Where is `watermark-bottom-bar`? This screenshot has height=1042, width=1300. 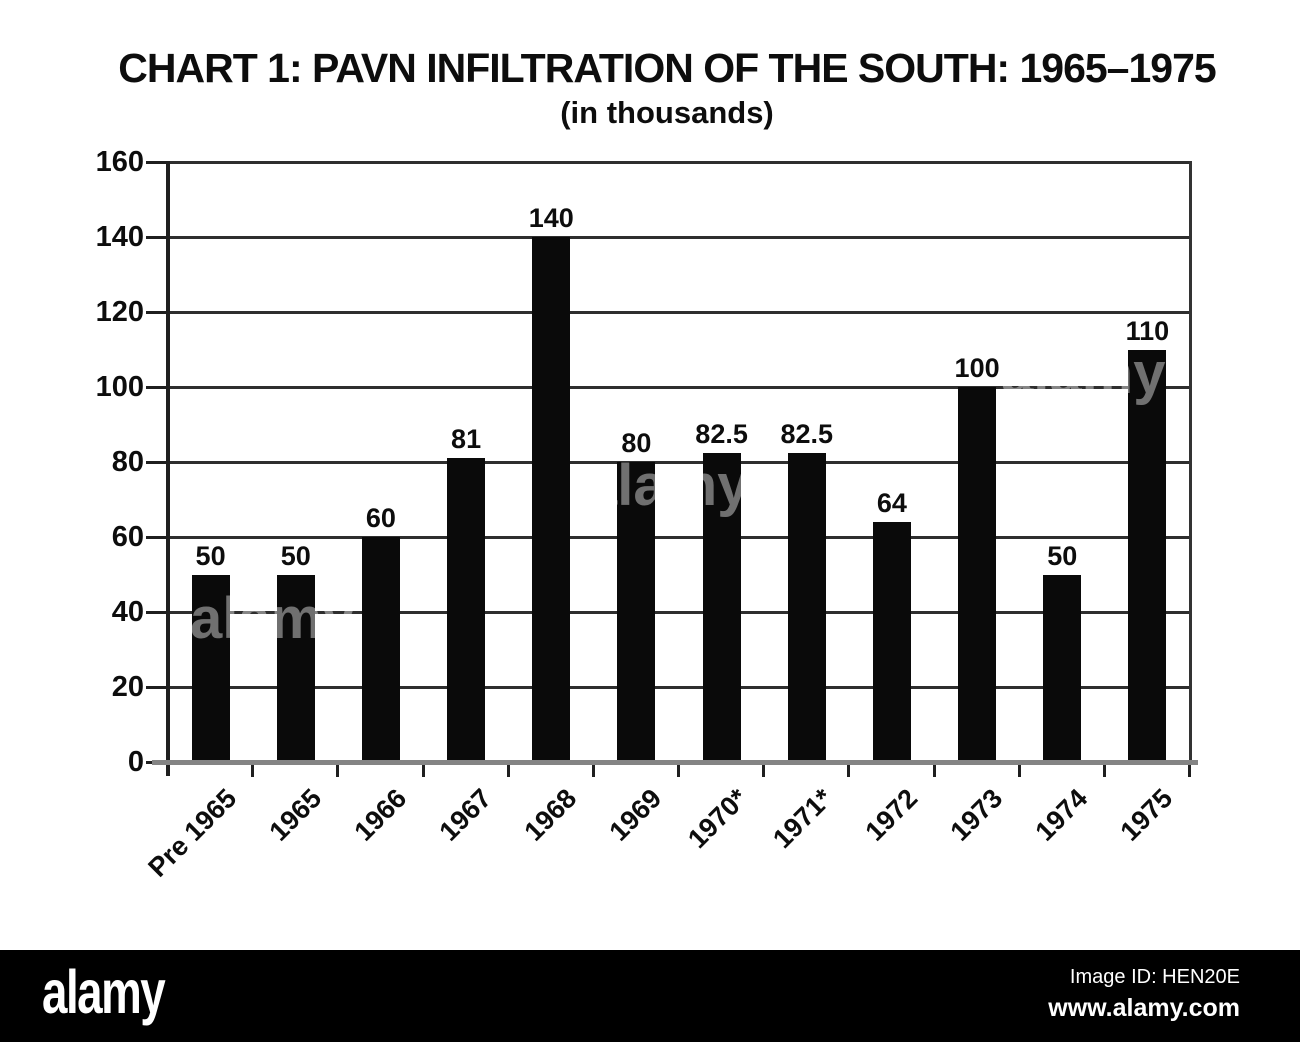 watermark-bottom-bar is located at coordinates (650, 996).